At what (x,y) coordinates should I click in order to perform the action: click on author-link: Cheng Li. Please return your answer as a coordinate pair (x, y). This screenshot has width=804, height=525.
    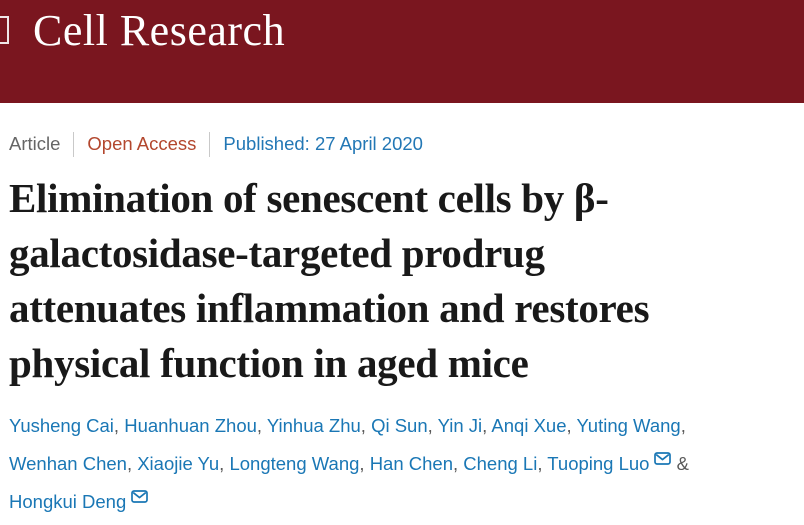
    Looking at the image, I should click on (500, 463).